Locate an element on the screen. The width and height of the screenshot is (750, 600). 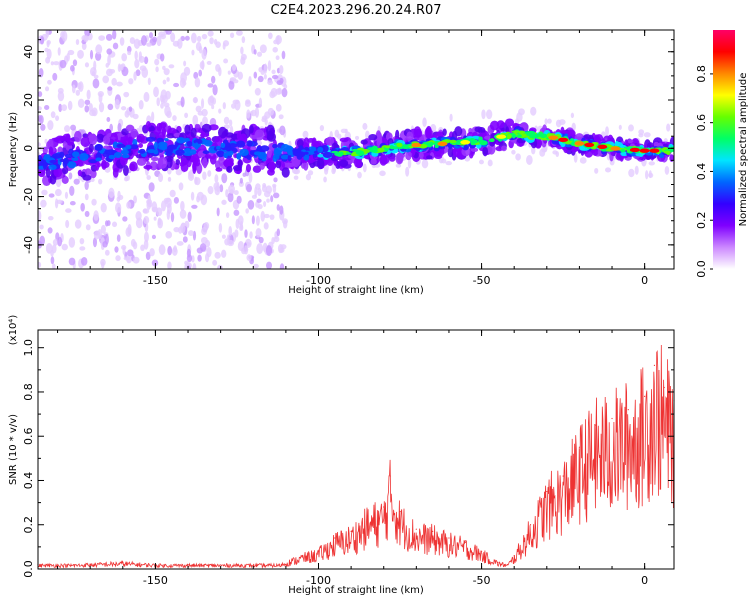
spec-y-tick-label: -40 is located at coordinates (28, 245).